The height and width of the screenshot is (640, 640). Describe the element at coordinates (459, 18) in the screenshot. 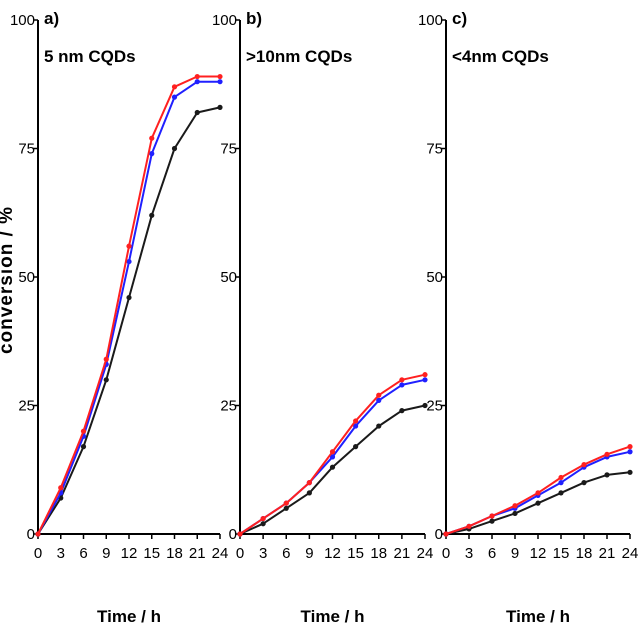

I see `panel-letter: c)` at that location.